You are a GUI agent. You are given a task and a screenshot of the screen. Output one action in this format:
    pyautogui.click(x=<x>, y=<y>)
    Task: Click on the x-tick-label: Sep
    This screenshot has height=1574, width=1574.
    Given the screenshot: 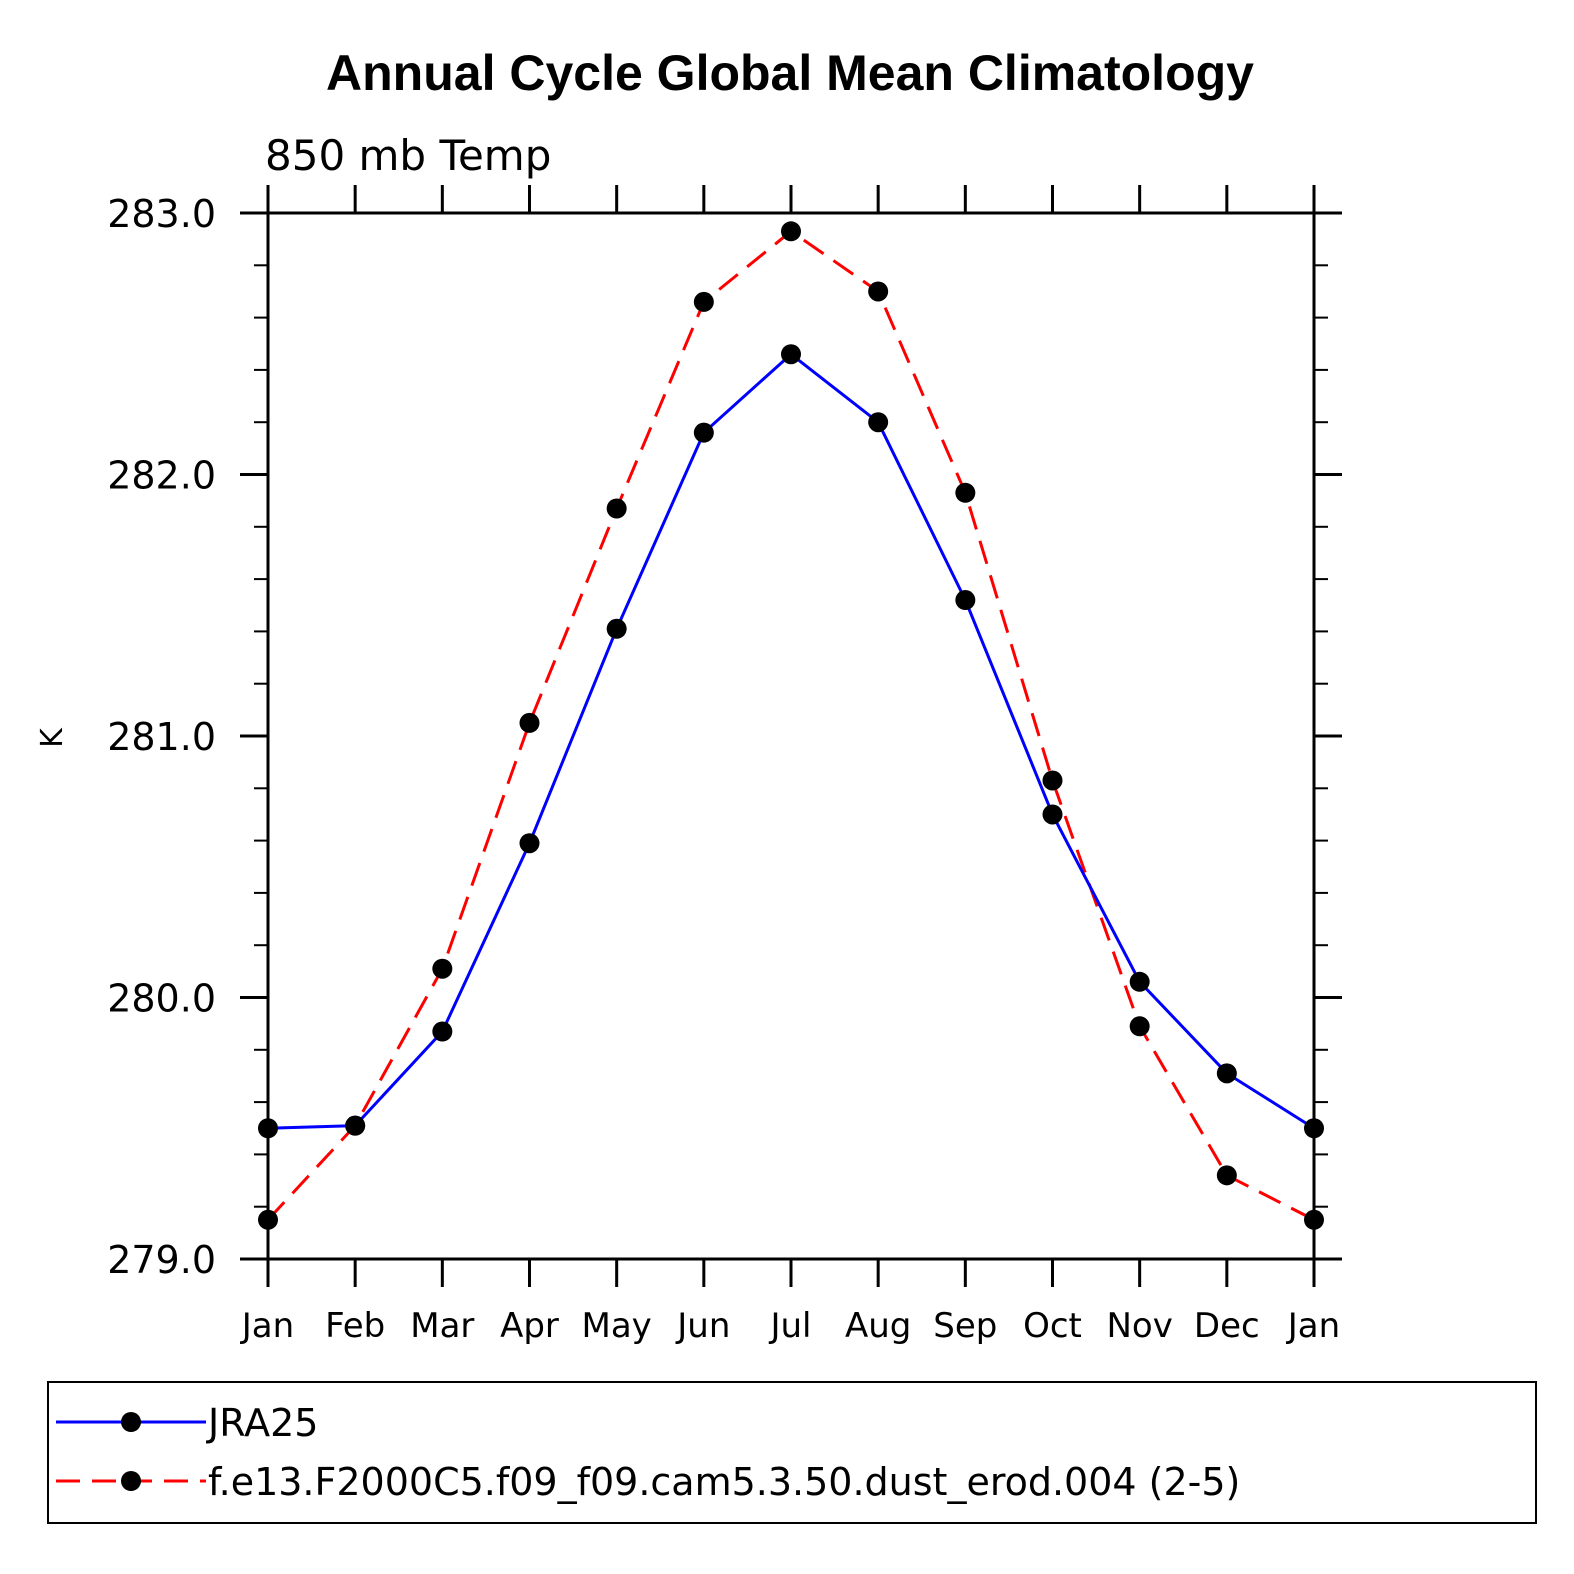 What is the action you would take?
    pyautogui.click(x=965, y=1326)
    